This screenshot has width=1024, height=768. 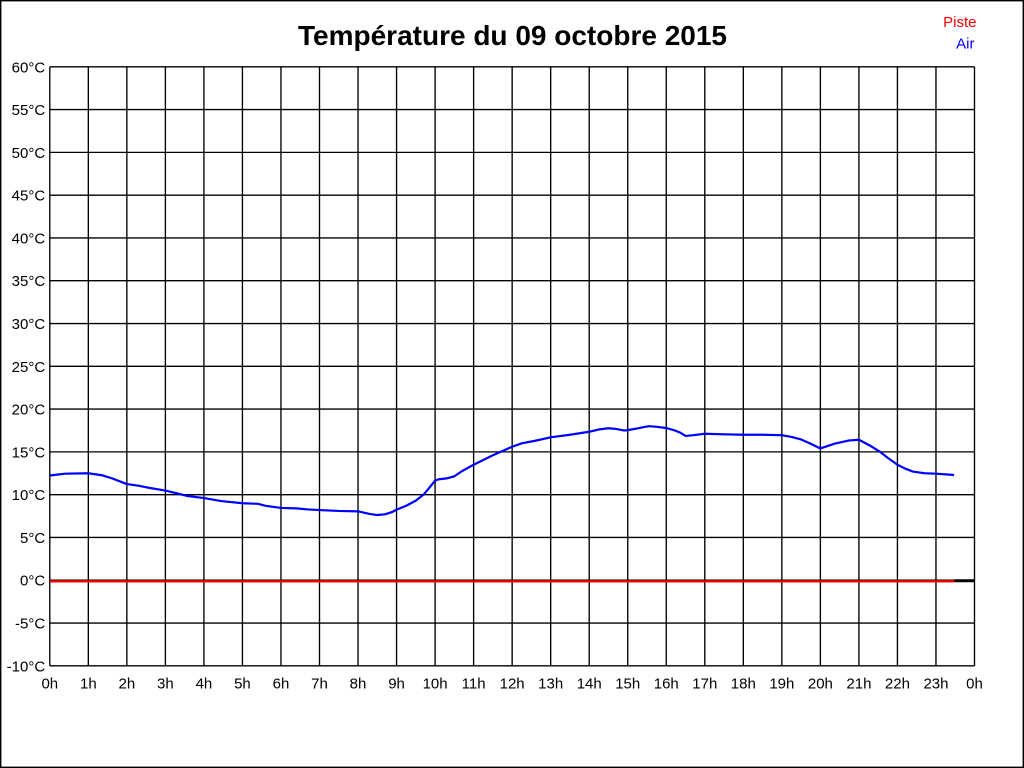 I want to click on svg-text: 16h, so click(x=666, y=683).